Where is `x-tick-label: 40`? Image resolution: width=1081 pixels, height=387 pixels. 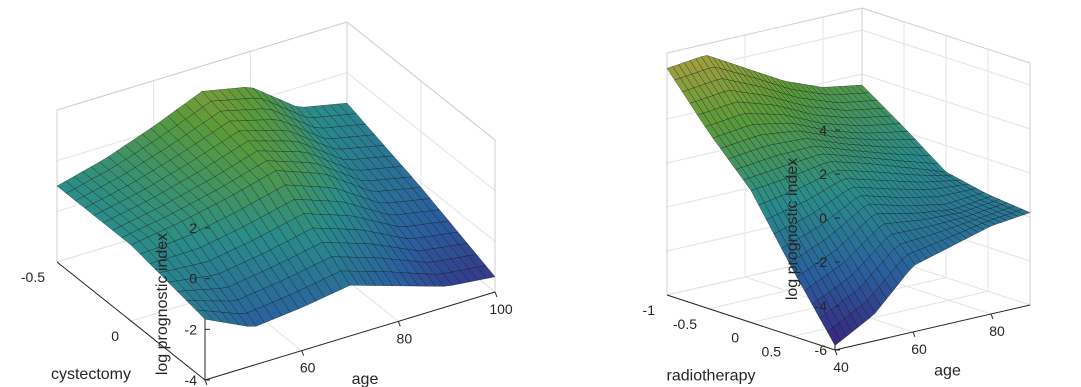
x-tick-label: 40 is located at coordinates (841, 367).